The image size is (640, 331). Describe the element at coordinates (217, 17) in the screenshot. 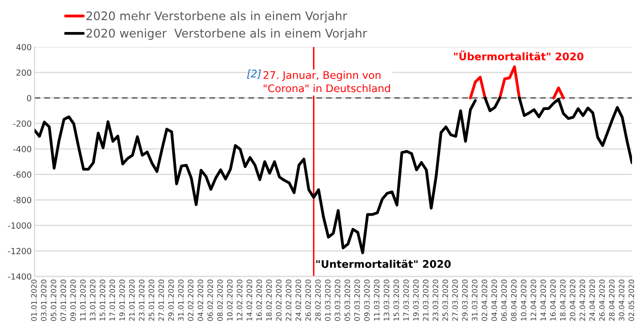

I see `legend-label: 2020 mehr Verstorbene als in einem Vorjahr` at that location.